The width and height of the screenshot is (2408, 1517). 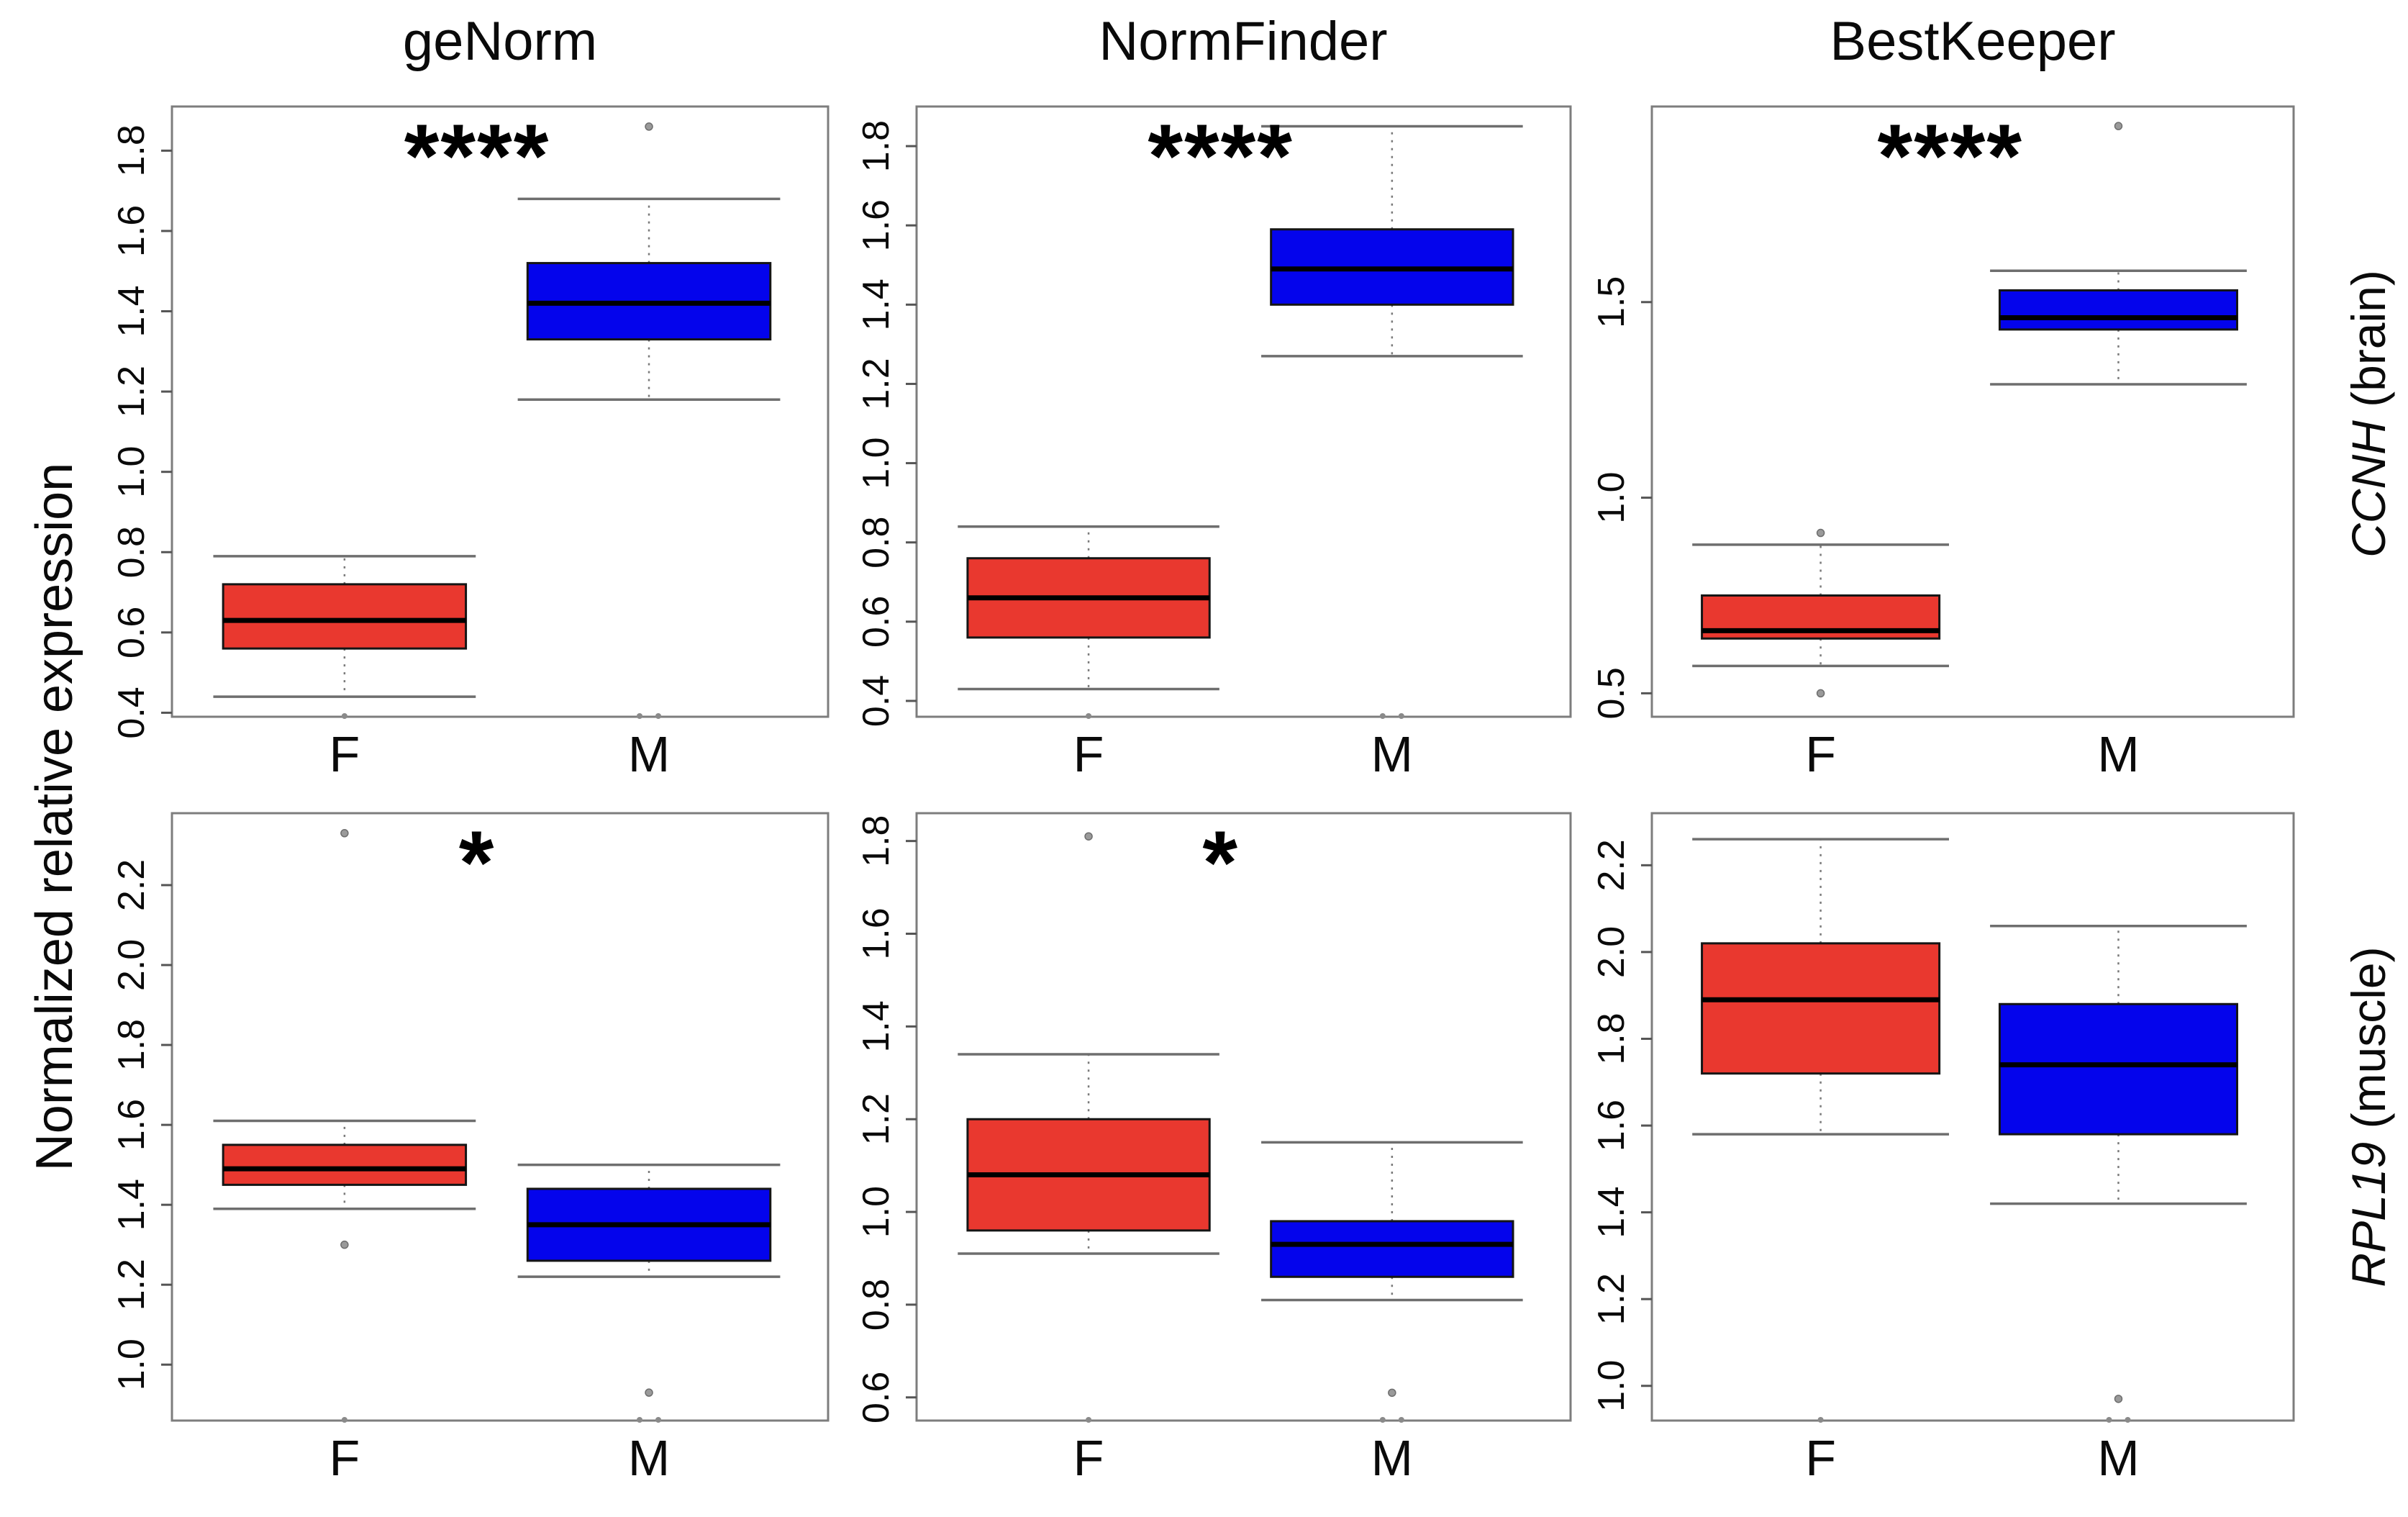 I want to click on row-label-ccnh-brain: CCNH (brain), so click(x=2368, y=414).